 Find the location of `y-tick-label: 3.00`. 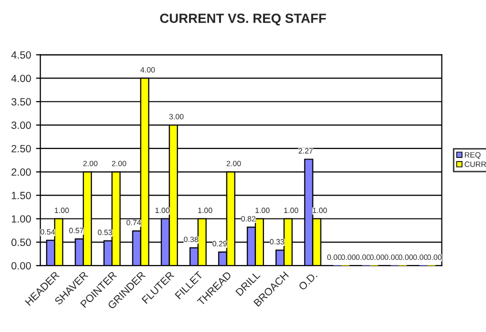

y-tick-label: 3.00 is located at coordinates (21, 125).